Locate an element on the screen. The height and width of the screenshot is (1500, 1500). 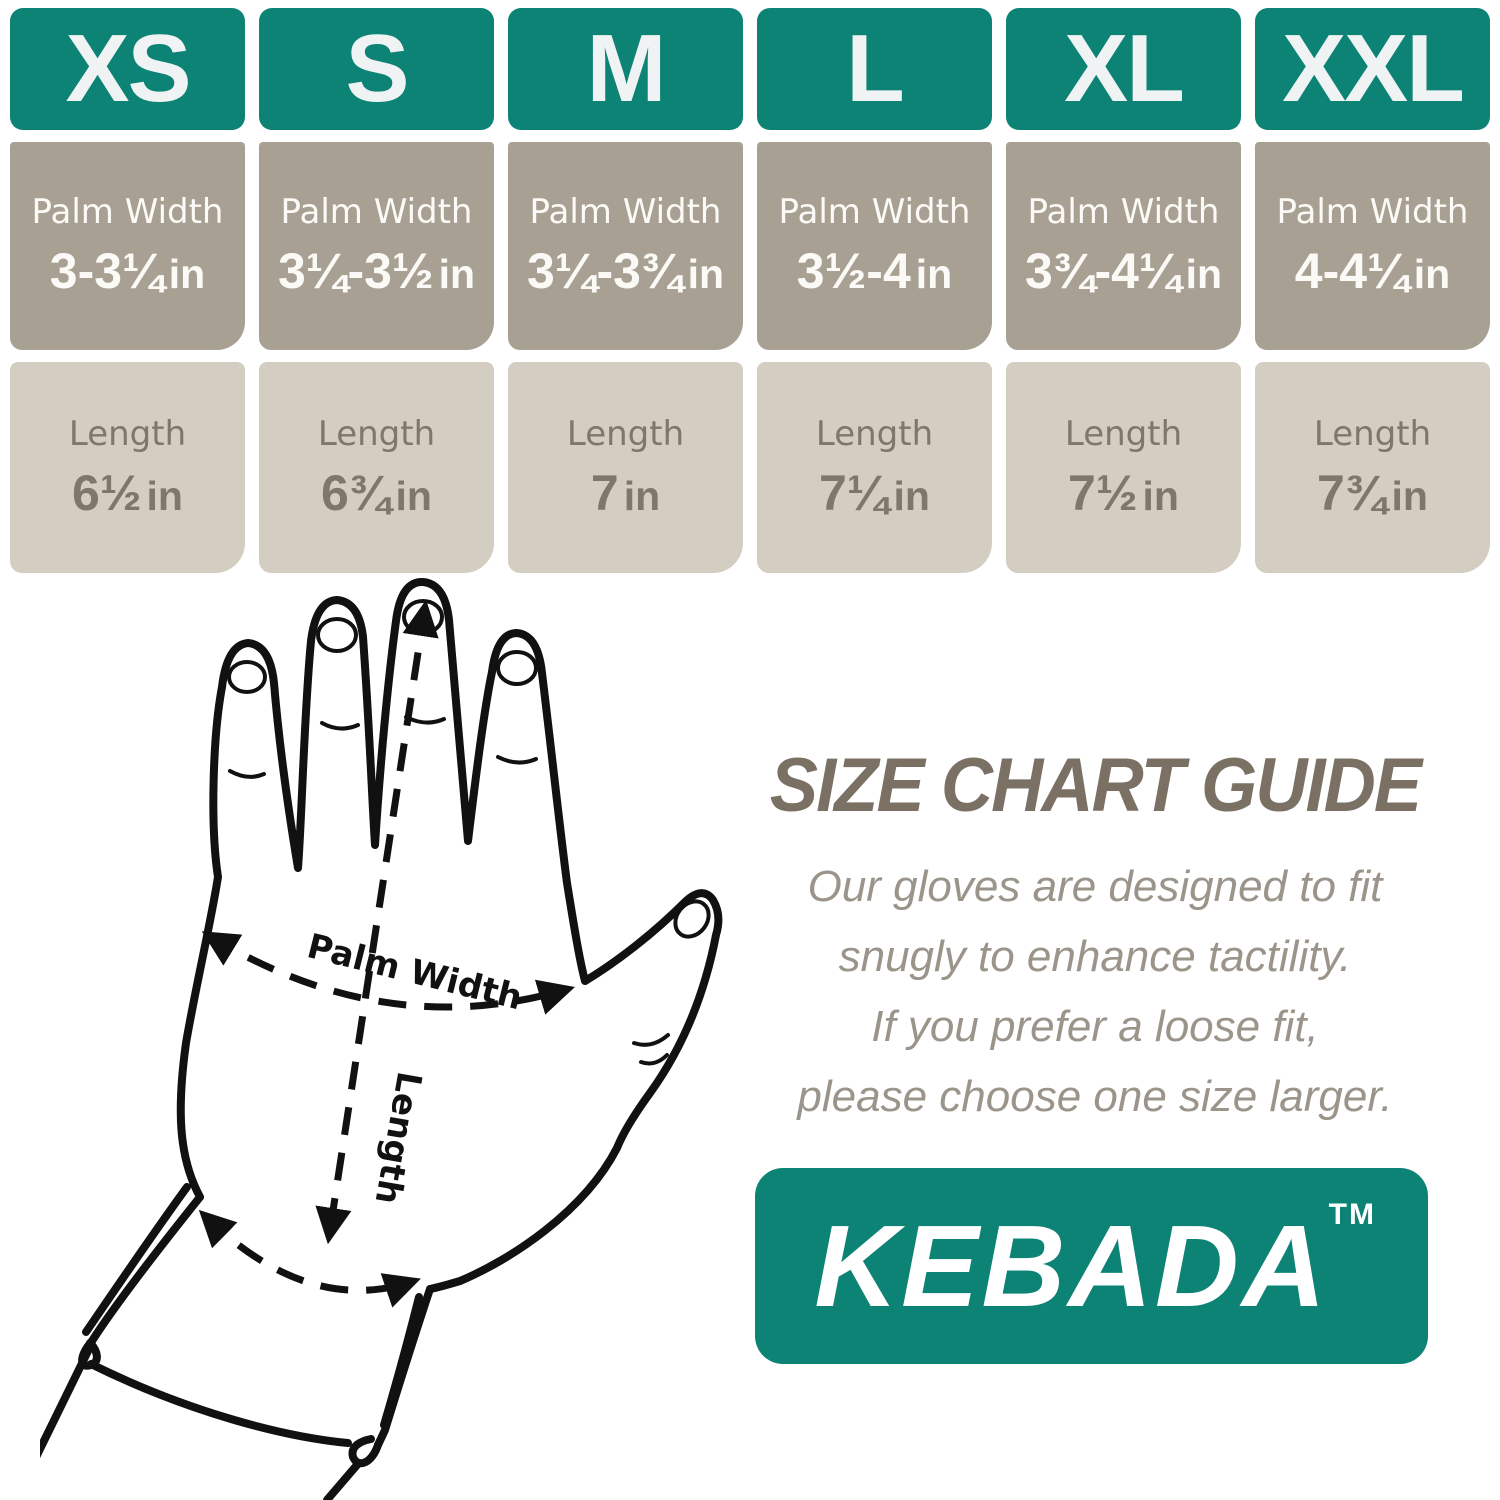
kebada-logo: KEBADA TM is located at coordinates (1091, 1266).